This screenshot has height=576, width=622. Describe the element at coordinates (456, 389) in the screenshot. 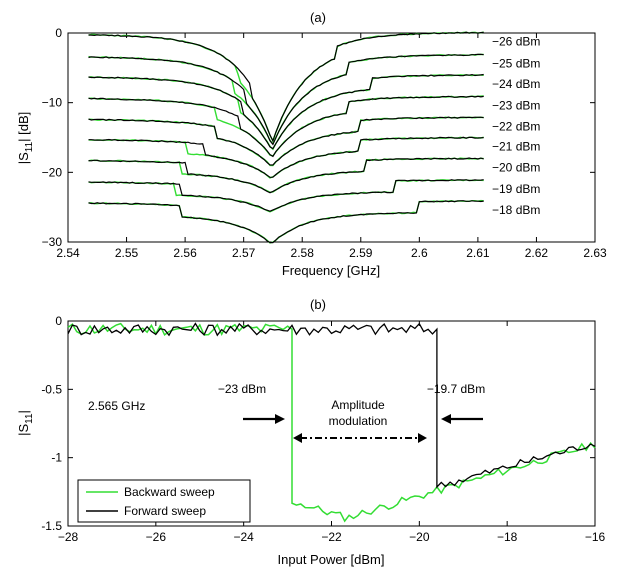

I see `right-threshold-annotation: −19.7 dBm` at that location.